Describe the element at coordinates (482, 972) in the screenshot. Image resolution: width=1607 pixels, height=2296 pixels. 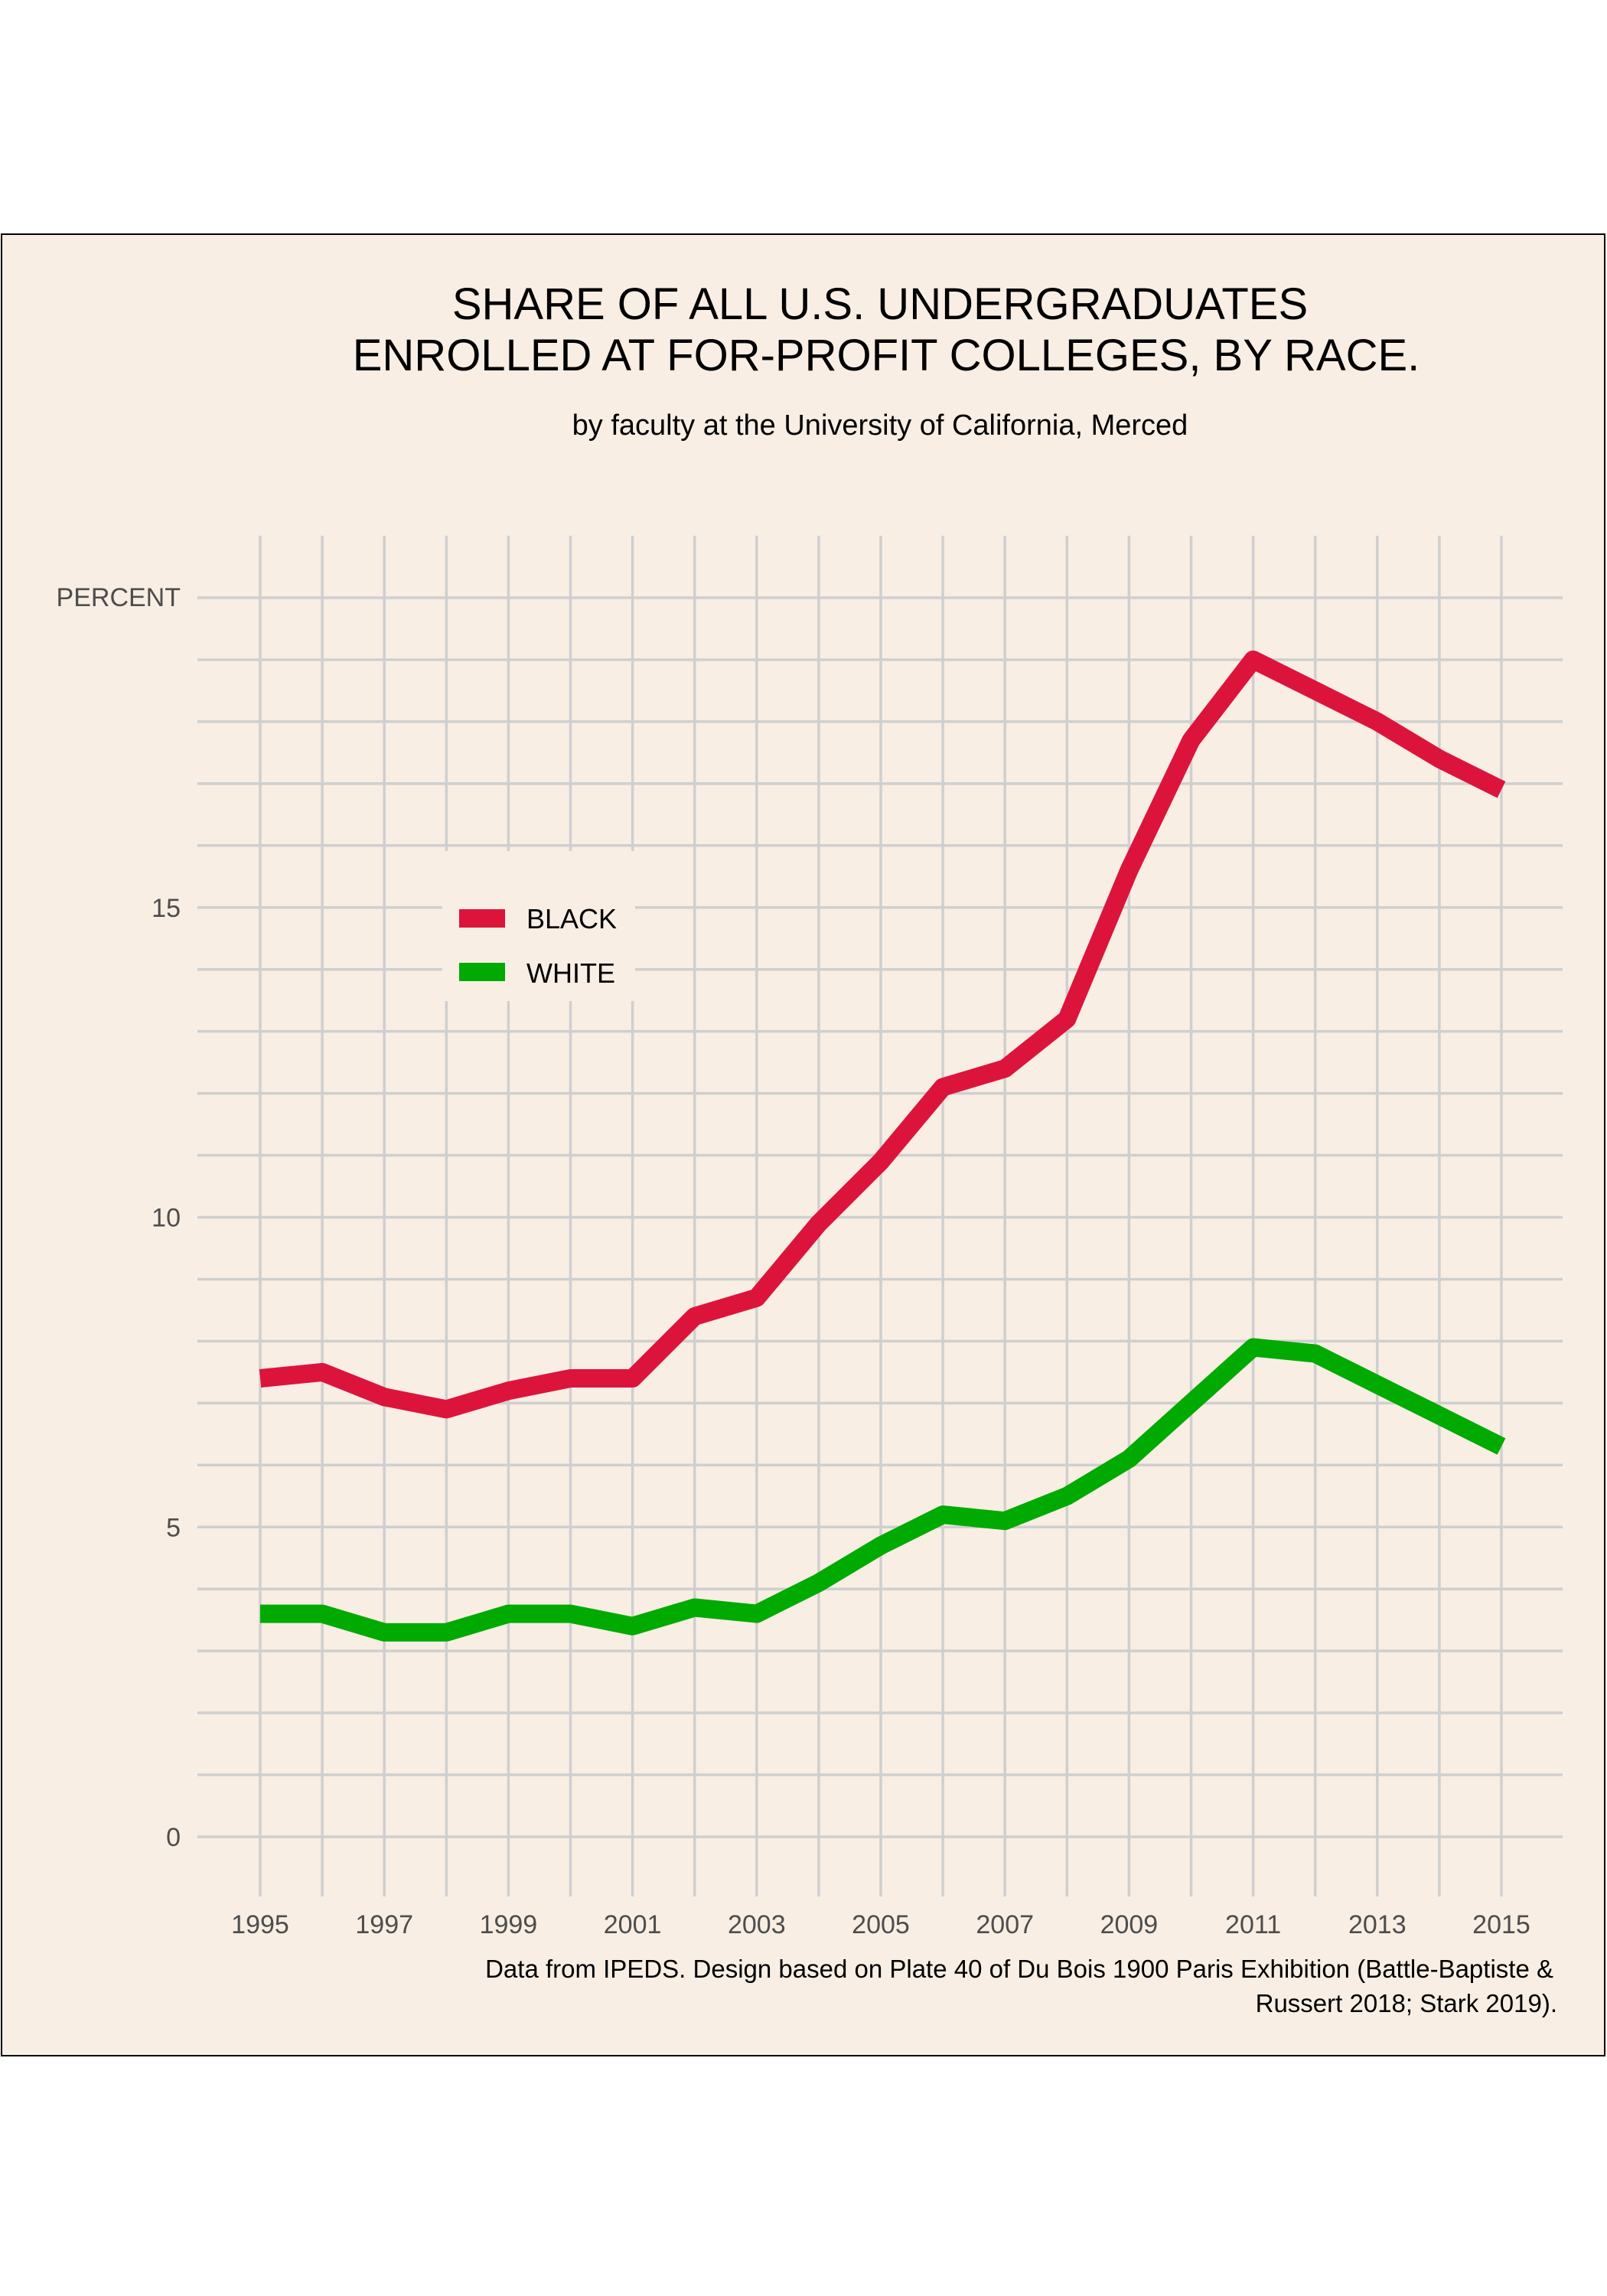
I see `legend-key-white` at that location.